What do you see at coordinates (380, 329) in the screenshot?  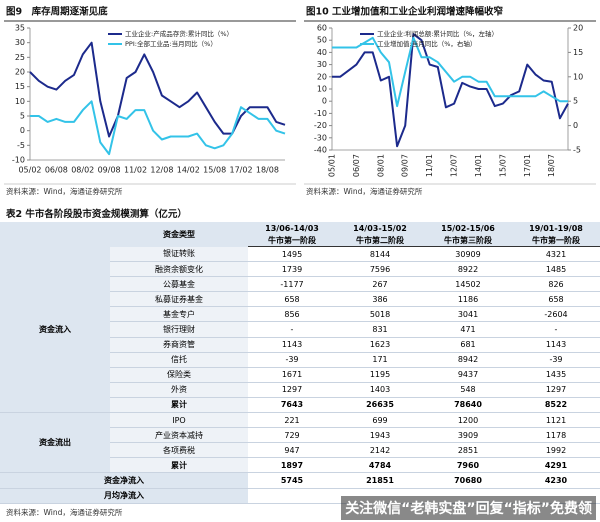 I see `cell-value: 831` at bounding box center [380, 329].